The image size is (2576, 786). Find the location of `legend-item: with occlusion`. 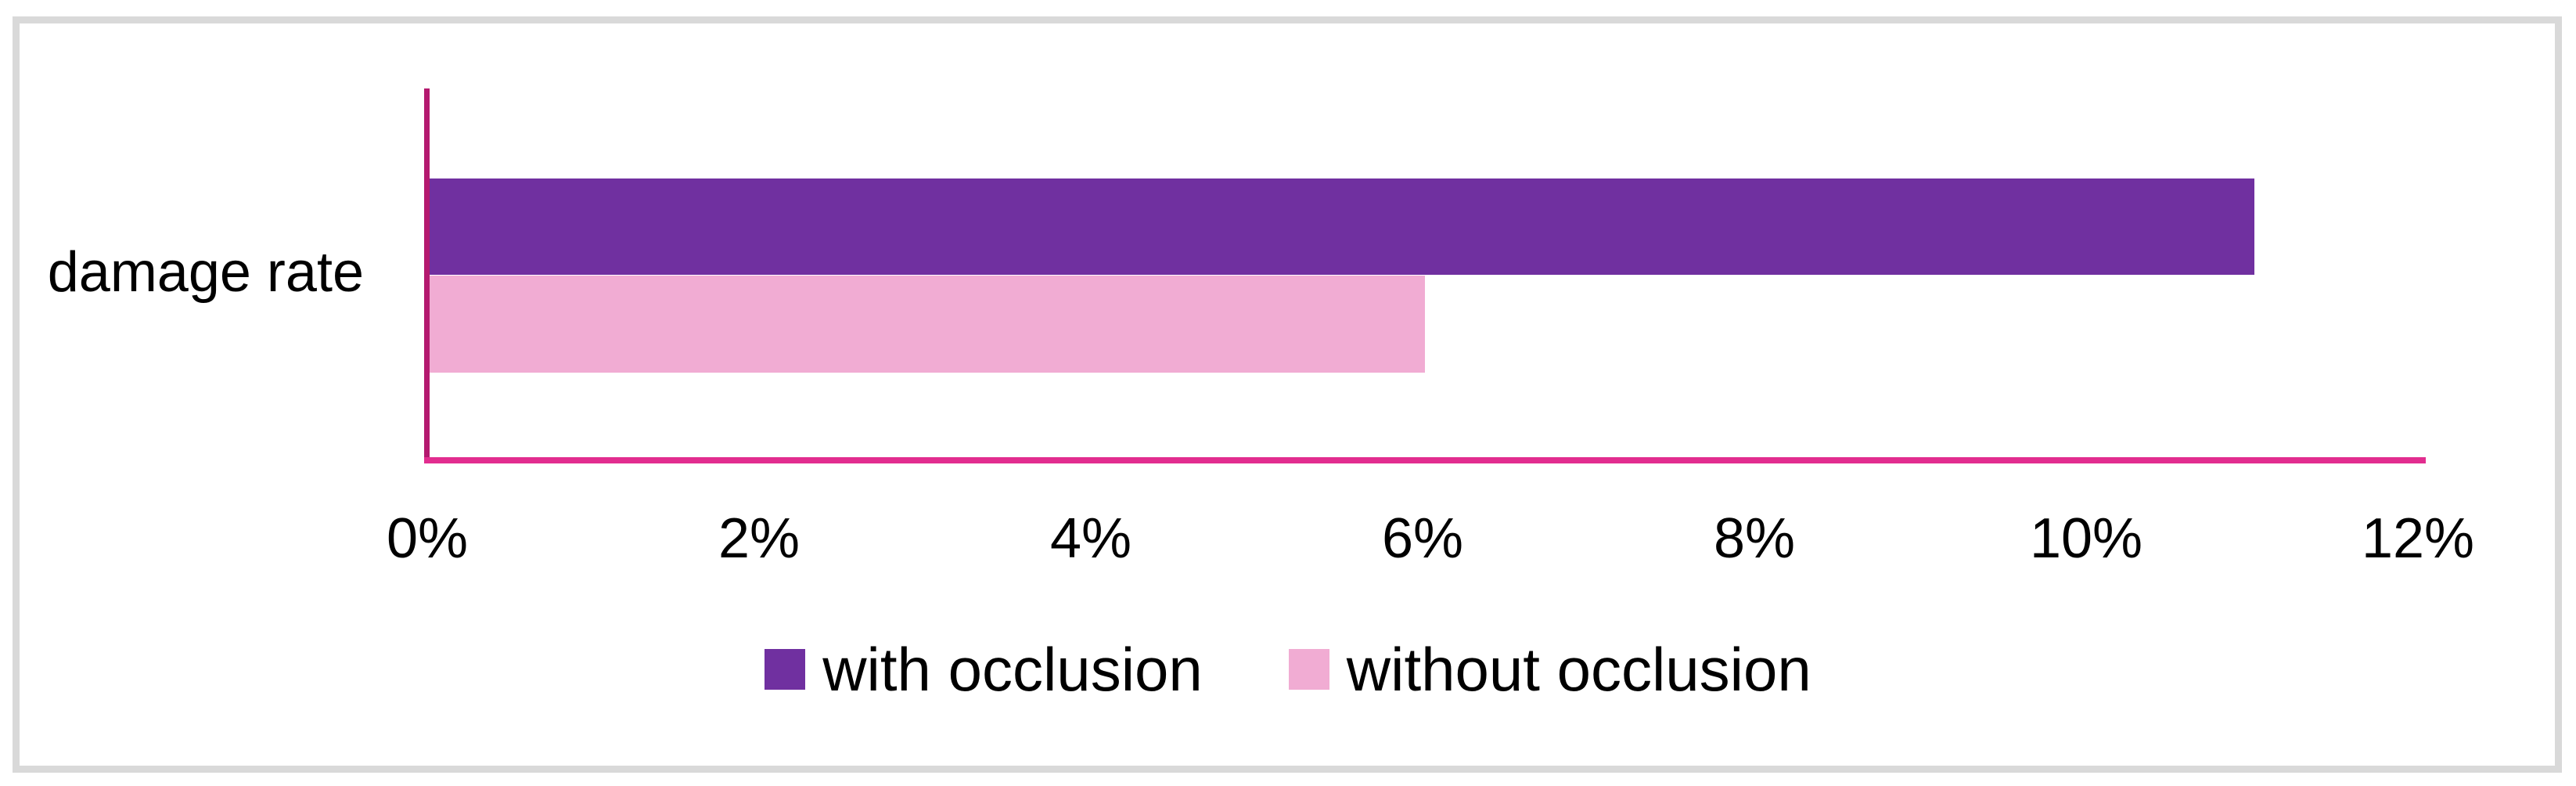

legend-item: with occlusion is located at coordinates (984, 669).